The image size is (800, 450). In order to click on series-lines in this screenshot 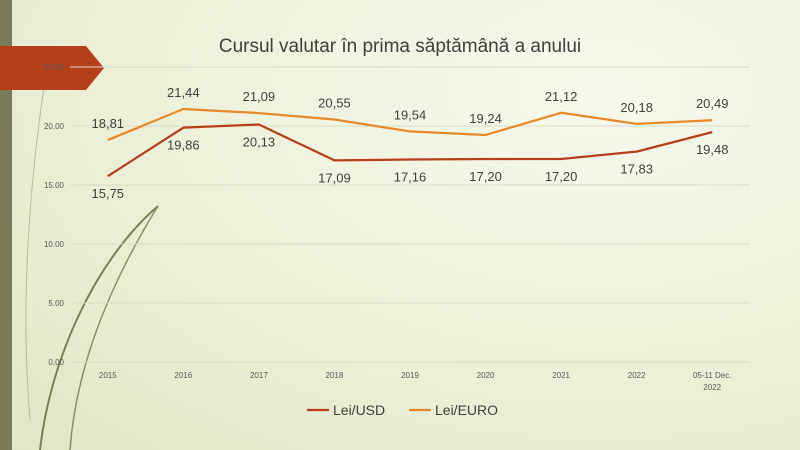, I will do `click(410, 142)`.